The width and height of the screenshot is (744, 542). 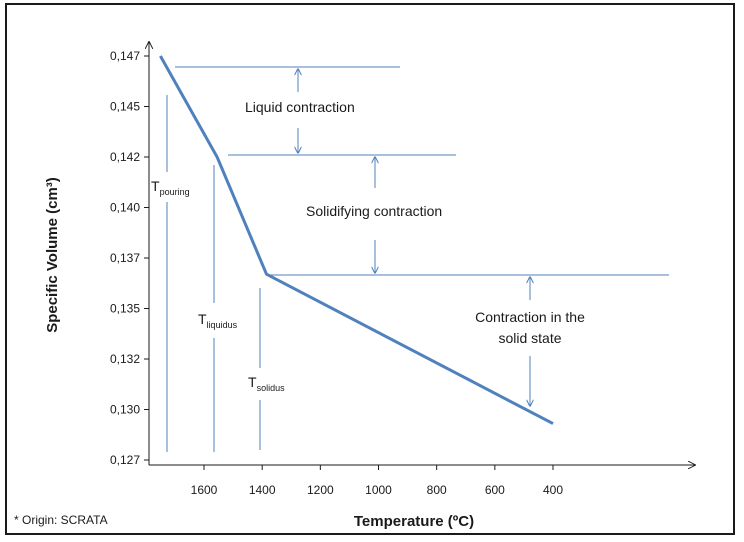 What do you see at coordinates (437, 490) in the screenshot?
I see `x-tick-label: 800` at bounding box center [437, 490].